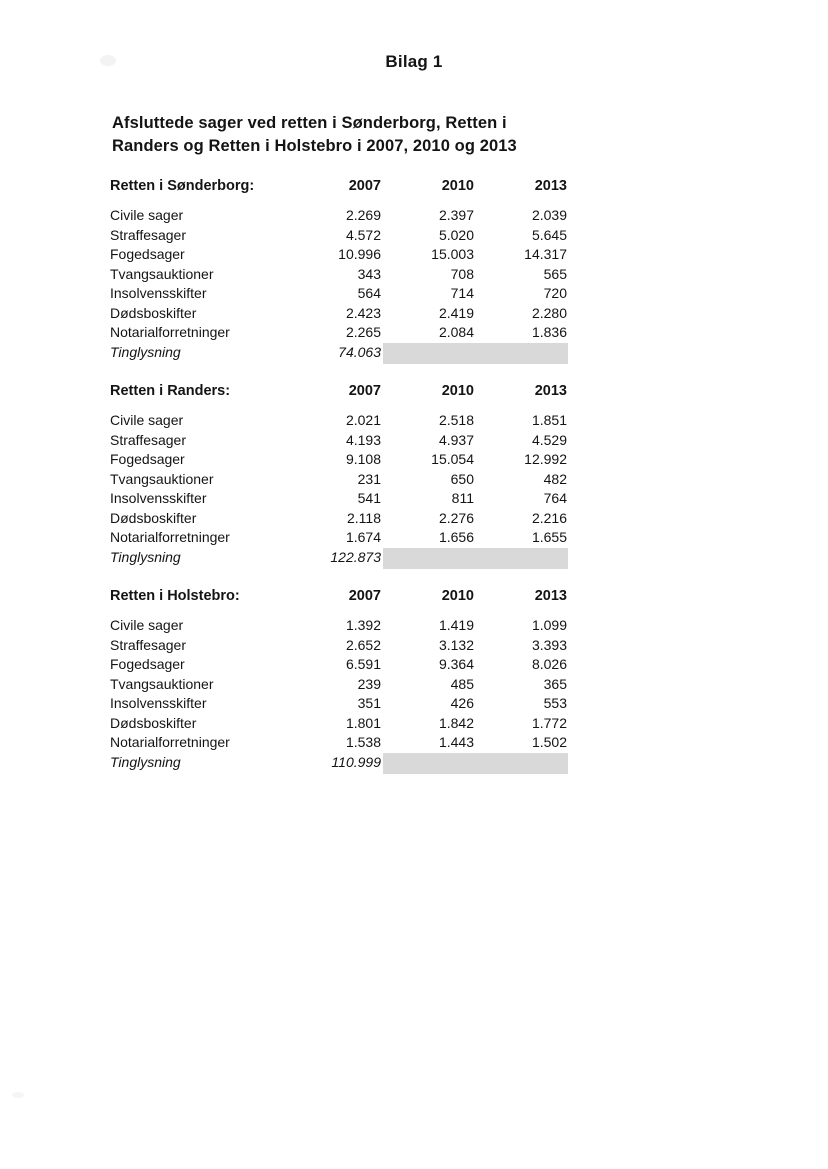 This screenshot has height=1169, width=828. I want to click on value-2013: 553, so click(555, 703).